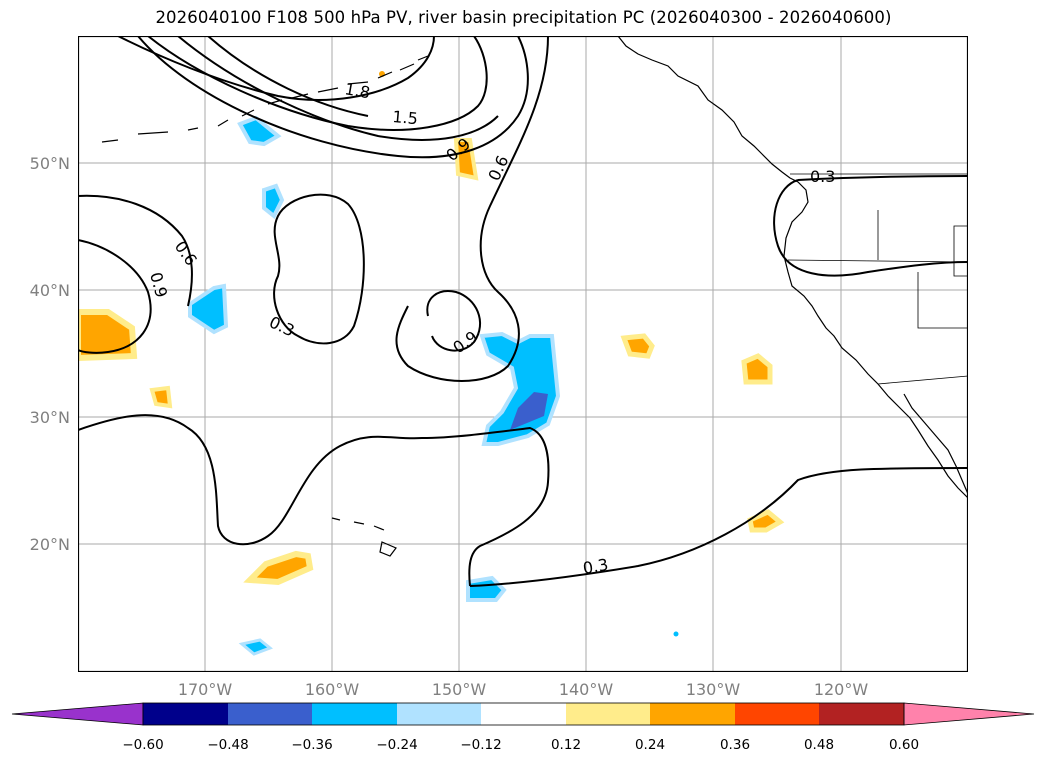  I want to click on colorbar-tick-1: −0.60, so click(143, 745).